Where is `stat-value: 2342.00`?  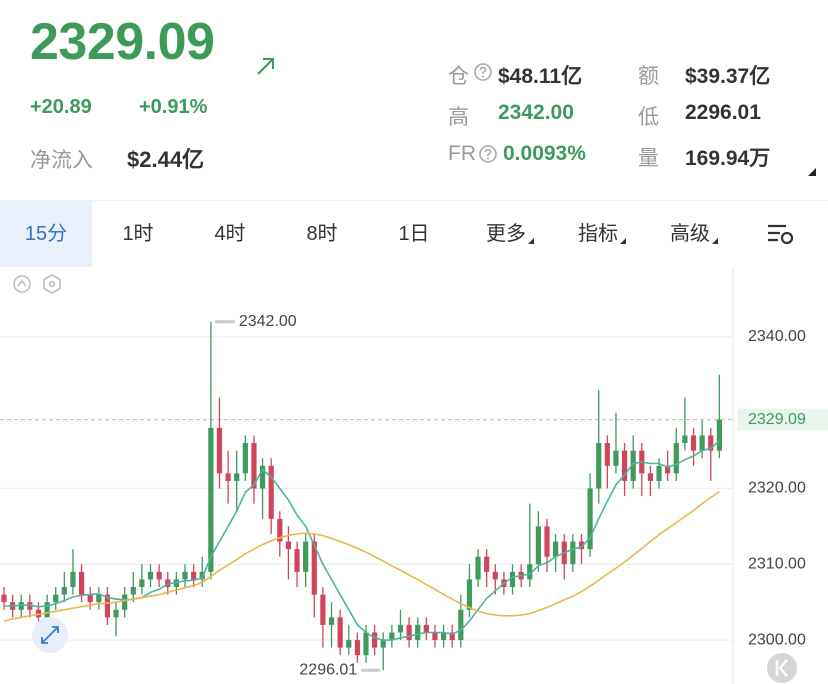 stat-value: 2342.00 is located at coordinates (536, 112).